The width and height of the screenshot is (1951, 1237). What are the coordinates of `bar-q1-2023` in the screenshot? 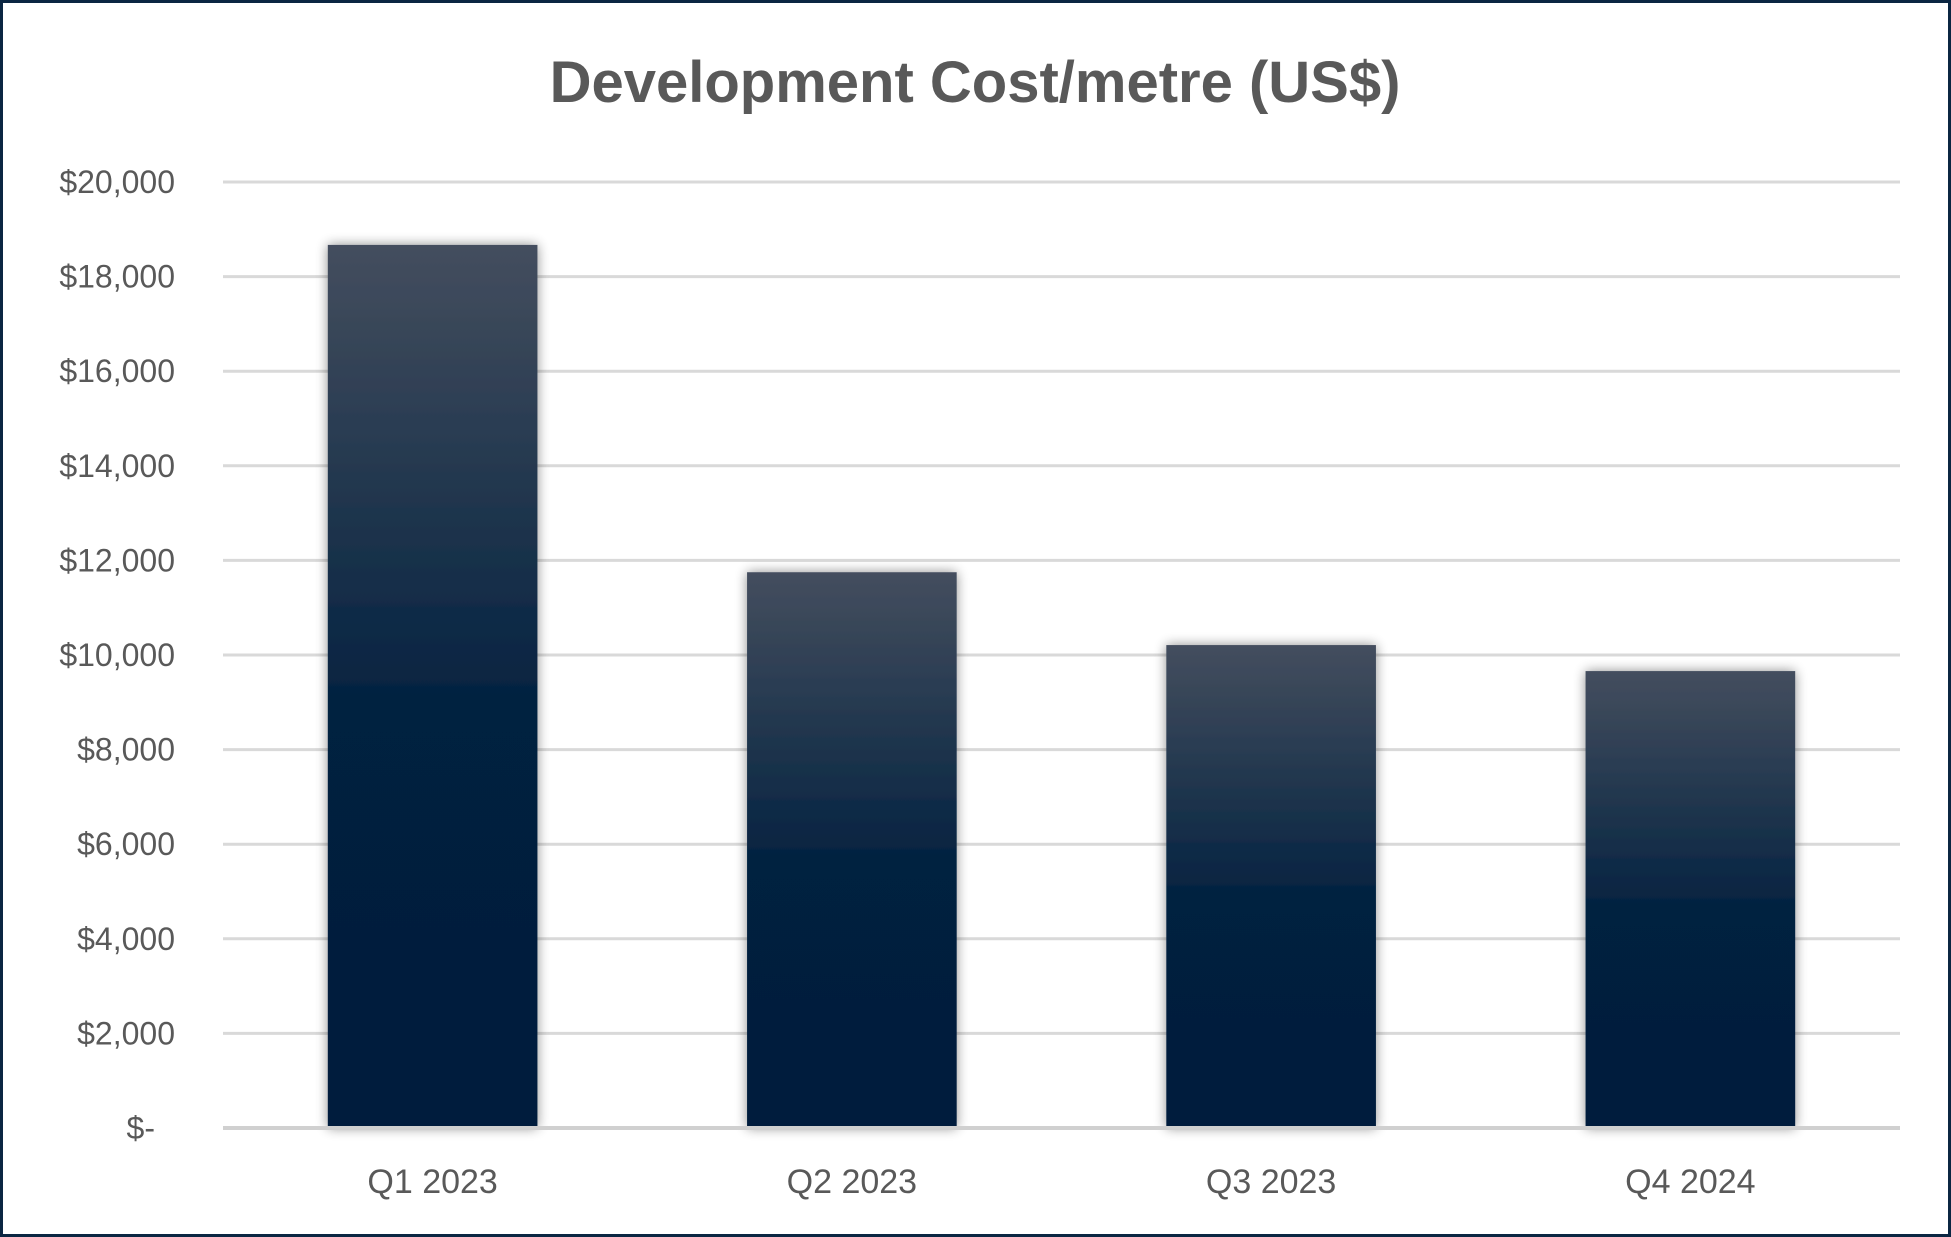 It's located at (432, 686).